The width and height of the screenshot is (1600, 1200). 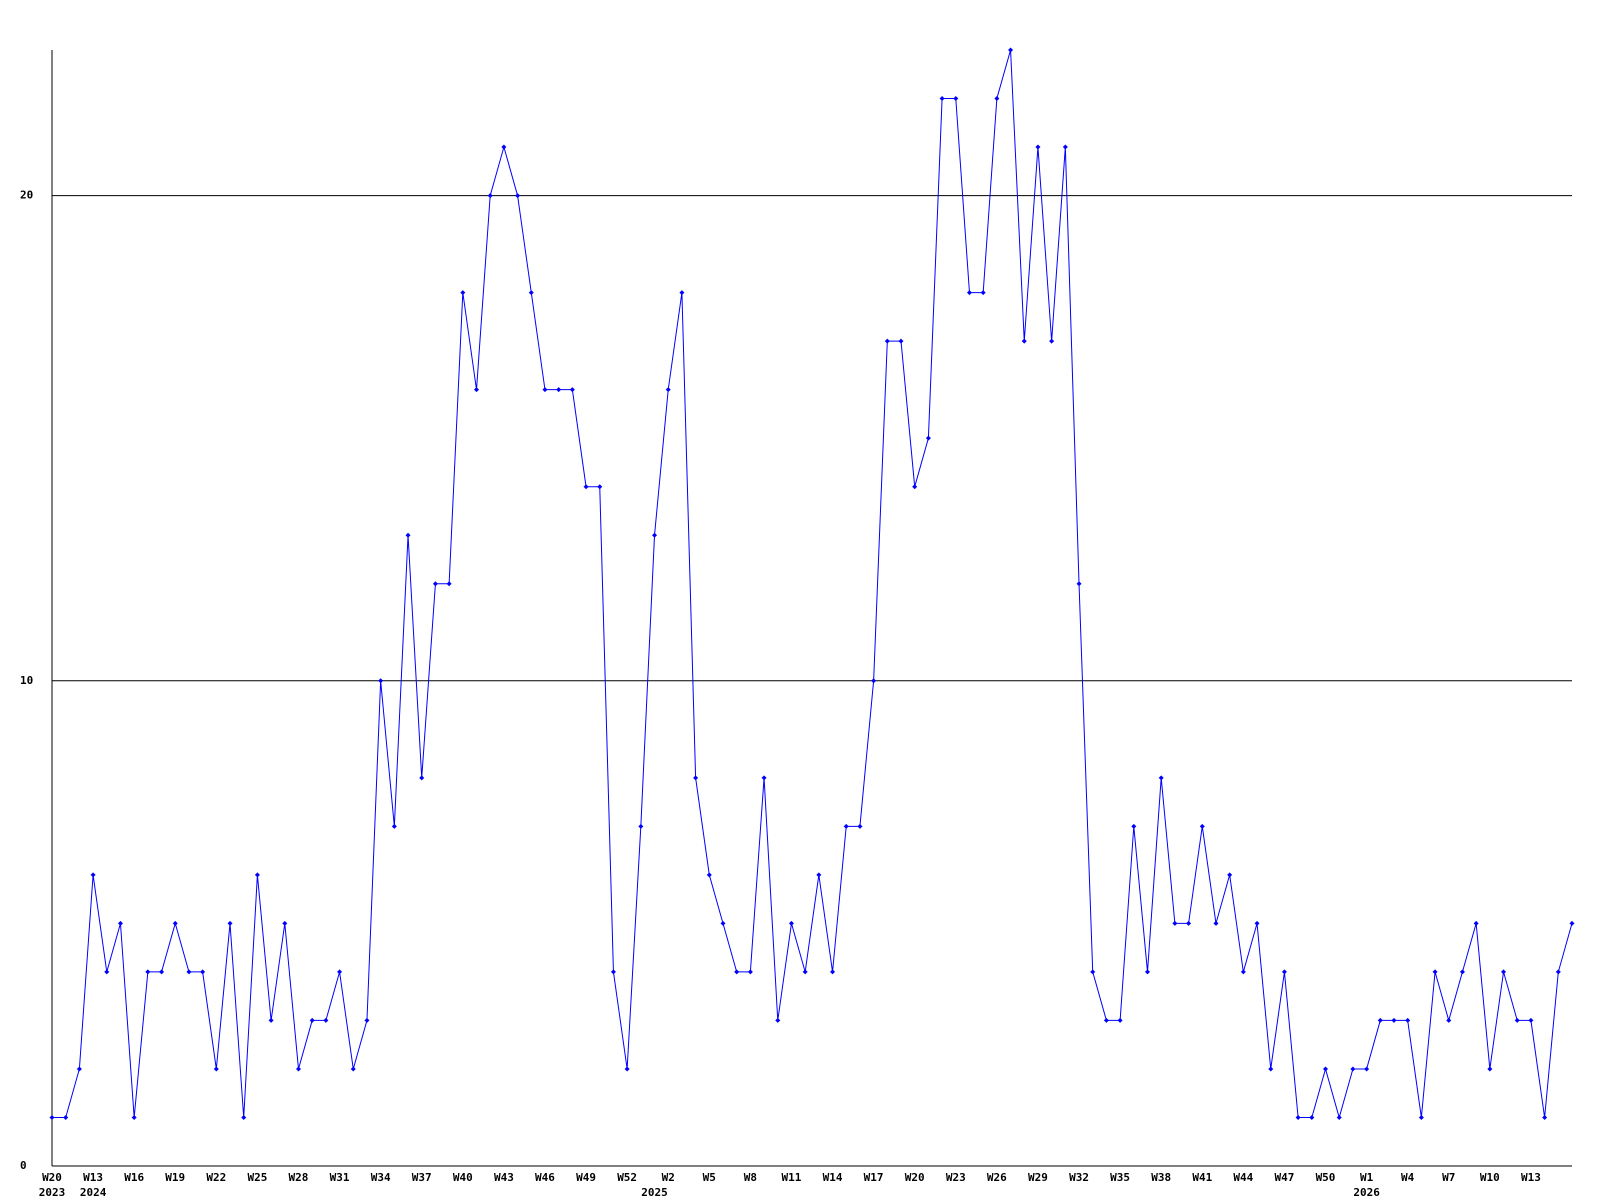 I want to click on x-tick-label: W17, so click(x=874, y=1177).